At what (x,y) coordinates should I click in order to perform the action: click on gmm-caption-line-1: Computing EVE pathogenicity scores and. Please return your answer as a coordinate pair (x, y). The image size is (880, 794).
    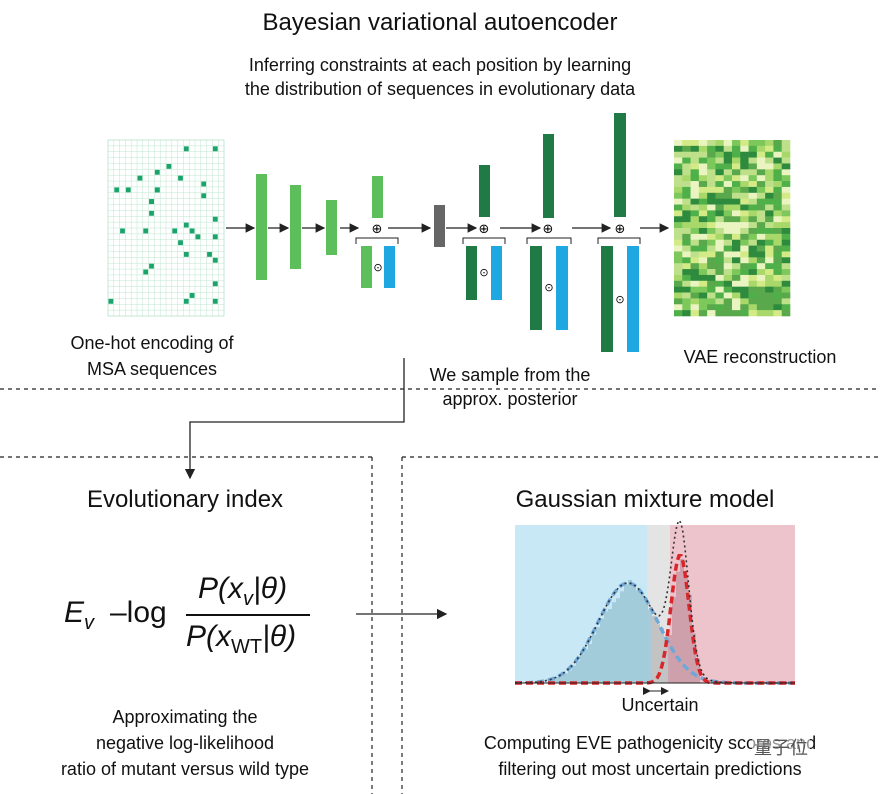
    Looking at the image, I should click on (650, 743).